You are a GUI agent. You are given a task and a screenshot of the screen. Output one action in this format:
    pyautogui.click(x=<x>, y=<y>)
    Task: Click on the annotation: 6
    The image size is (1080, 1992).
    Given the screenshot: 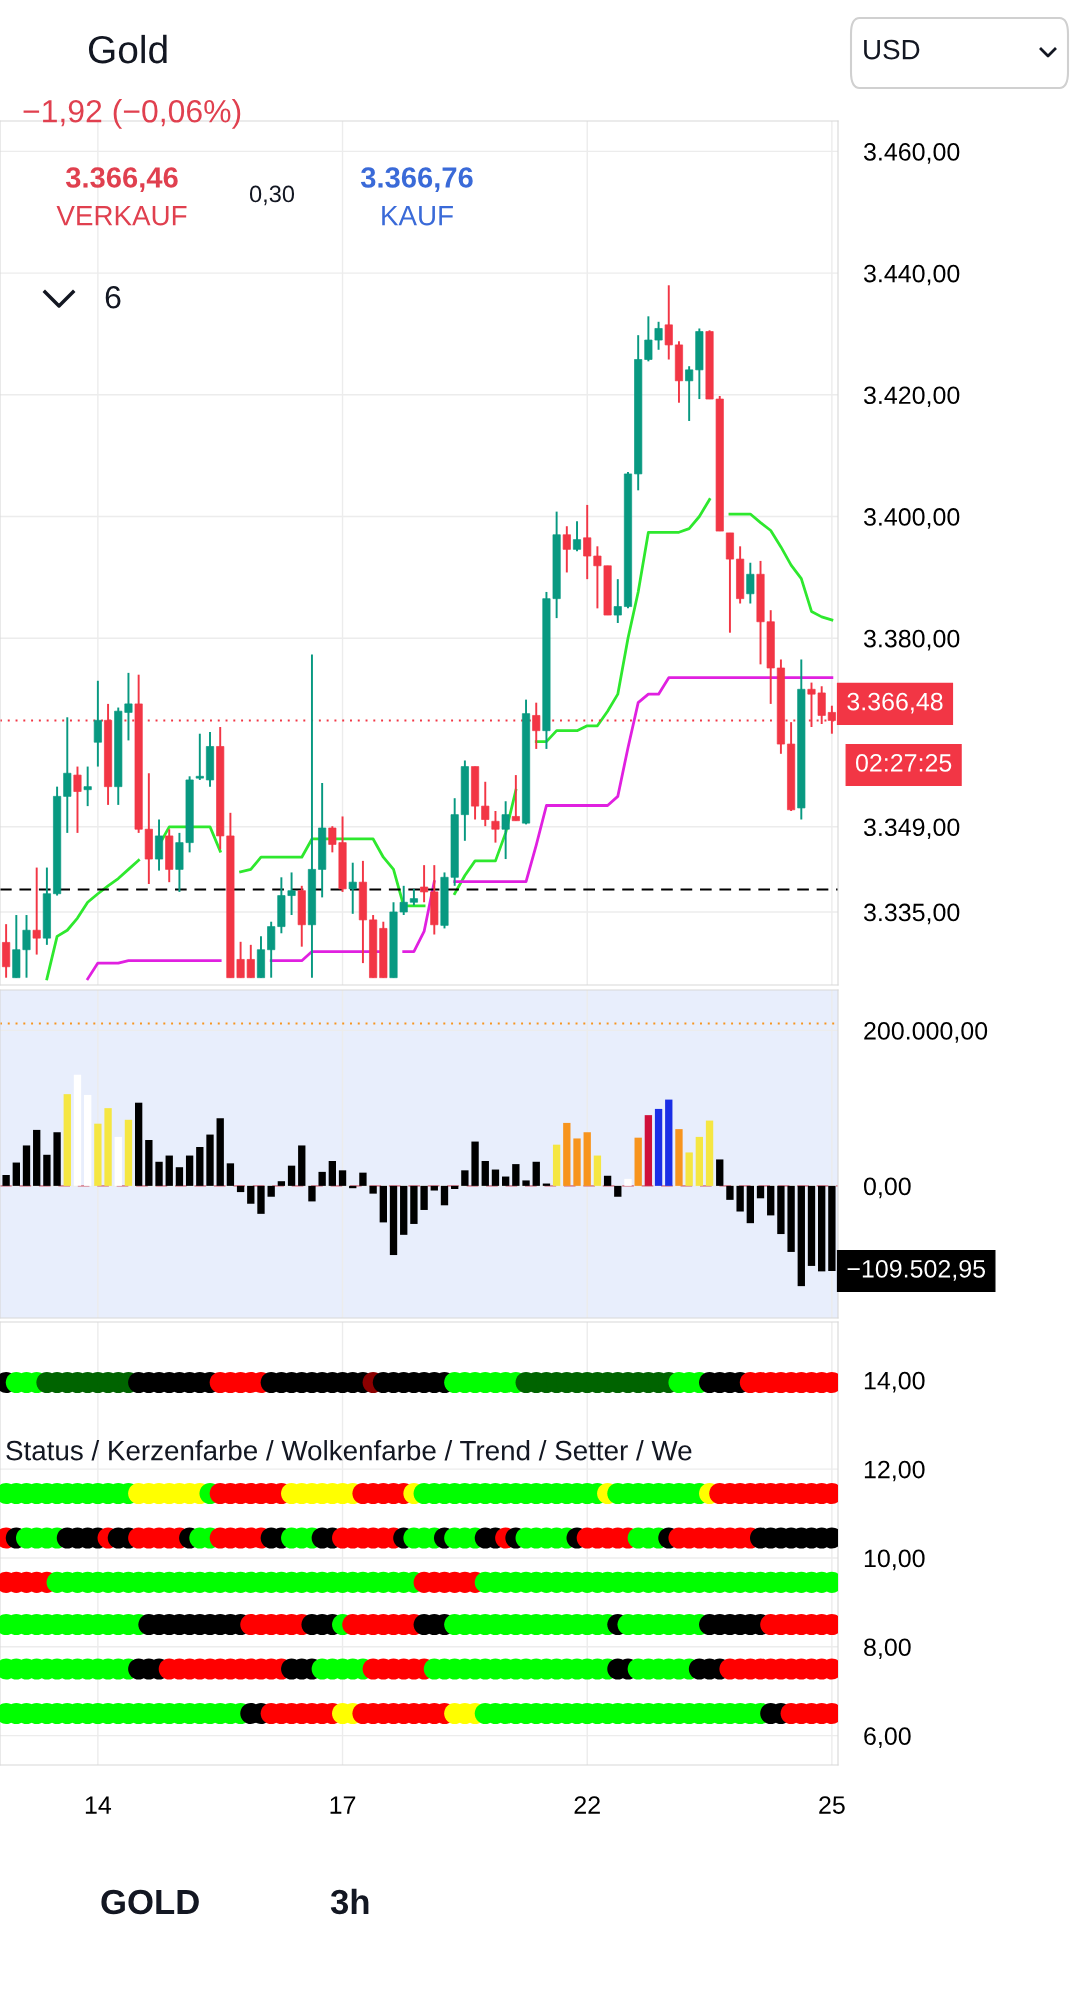 What is the action you would take?
    pyautogui.click(x=113, y=297)
    